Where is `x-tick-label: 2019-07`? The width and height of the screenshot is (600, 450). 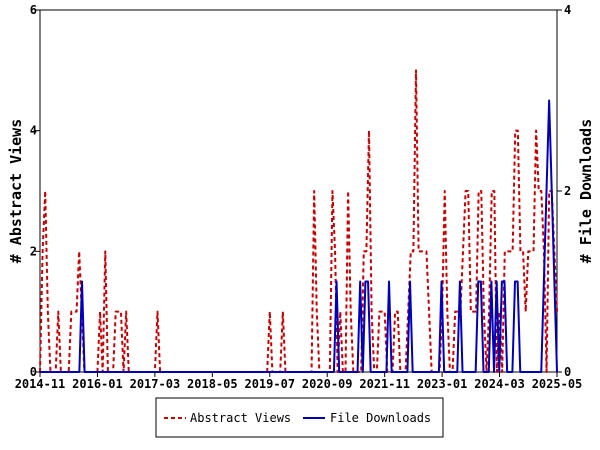
x-tick-label: 2019-07 is located at coordinates (269, 384).